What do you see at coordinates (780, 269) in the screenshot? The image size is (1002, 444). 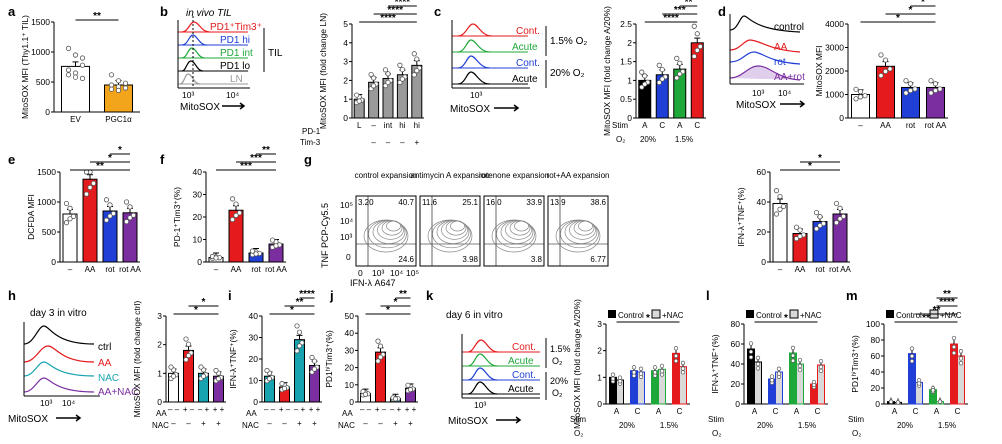 I see `xtick-label-g_bar: –` at bounding box center [780, 269].